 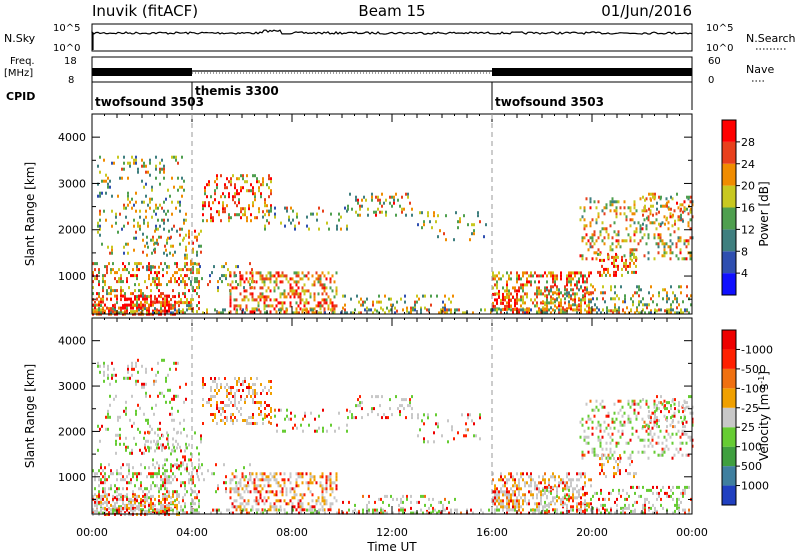 What do you see at coordinates (149, 102) in the screenshot?
I see `cpid-segment-1: twofsound 3503` at bounding box center [149, 102].